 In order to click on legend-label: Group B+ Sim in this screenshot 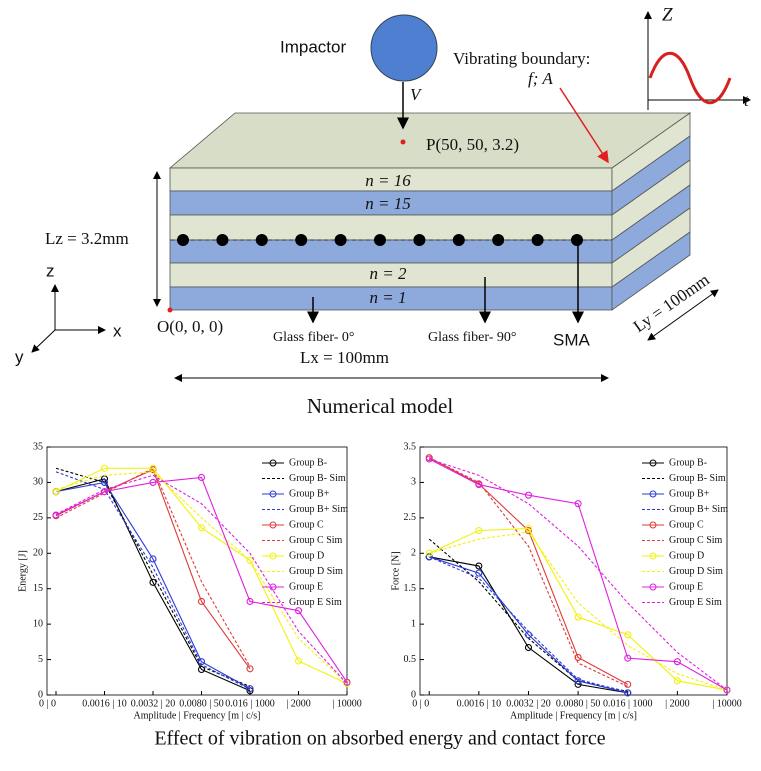, I will do `click(698, 509)`.